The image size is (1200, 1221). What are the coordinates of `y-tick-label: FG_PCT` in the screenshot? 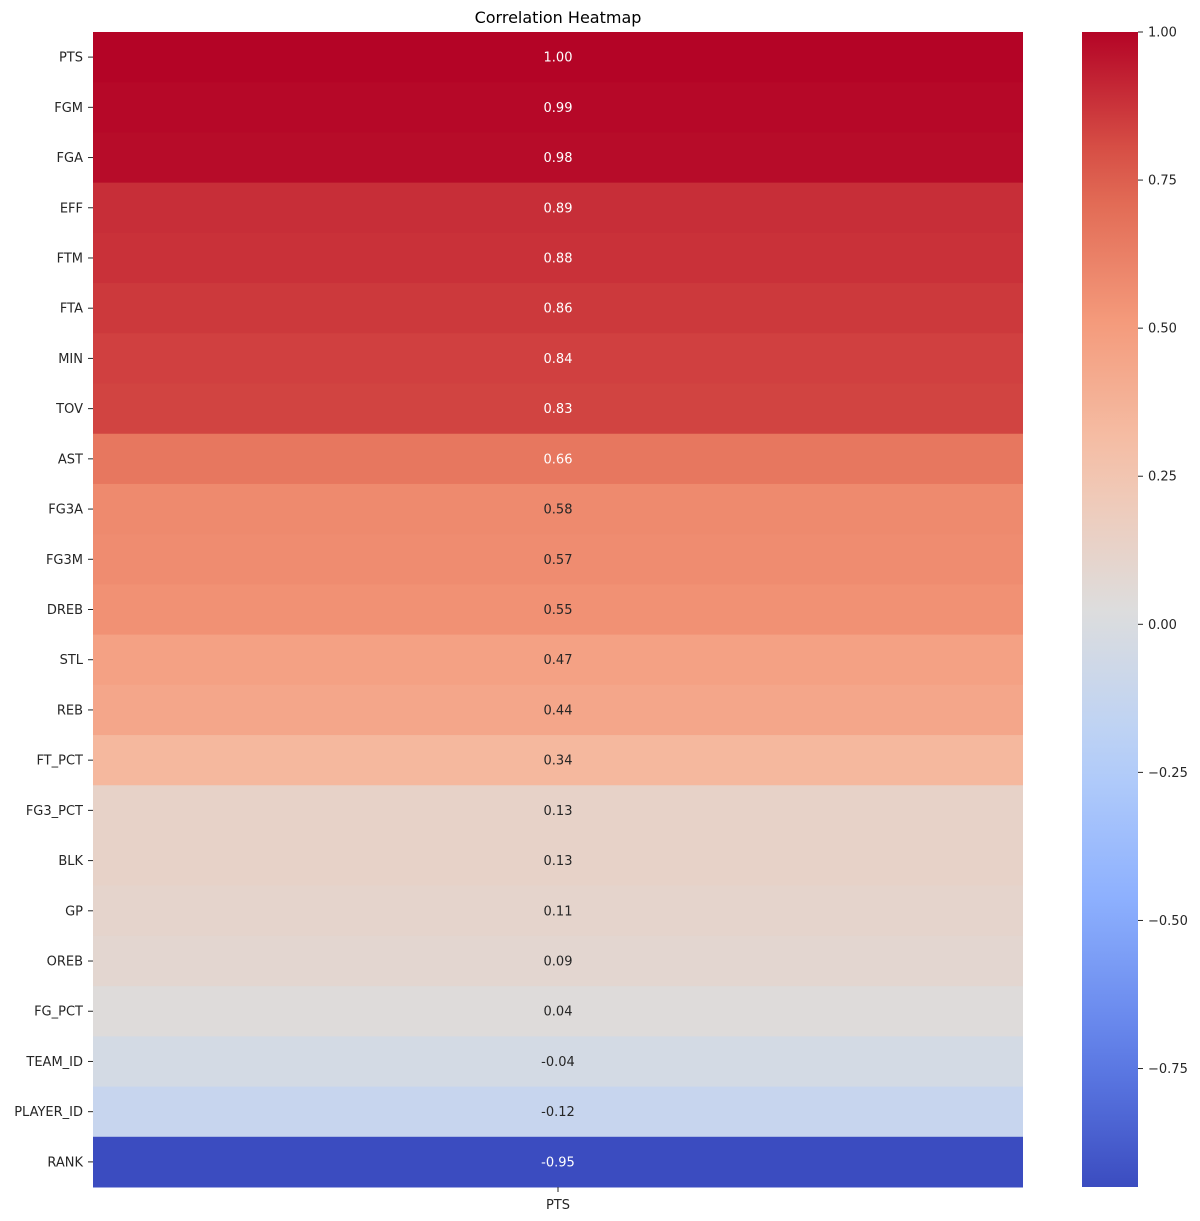 It's located at (58, 1012).